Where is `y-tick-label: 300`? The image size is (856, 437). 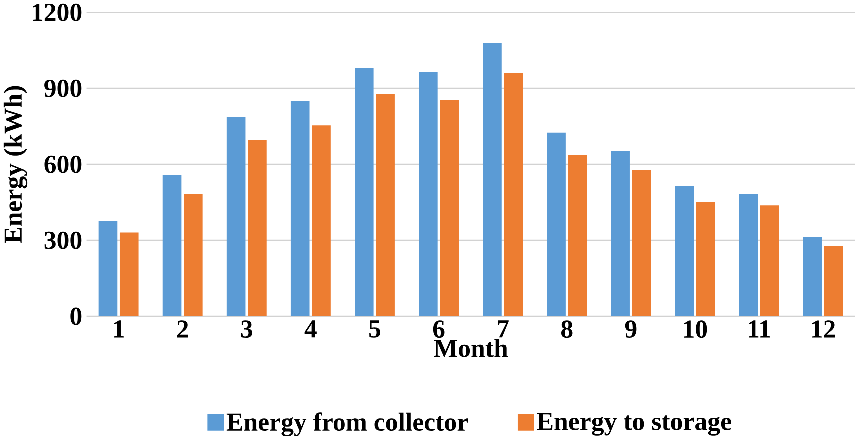 y-tick-label: 300 is located at coordinates (63, 241).